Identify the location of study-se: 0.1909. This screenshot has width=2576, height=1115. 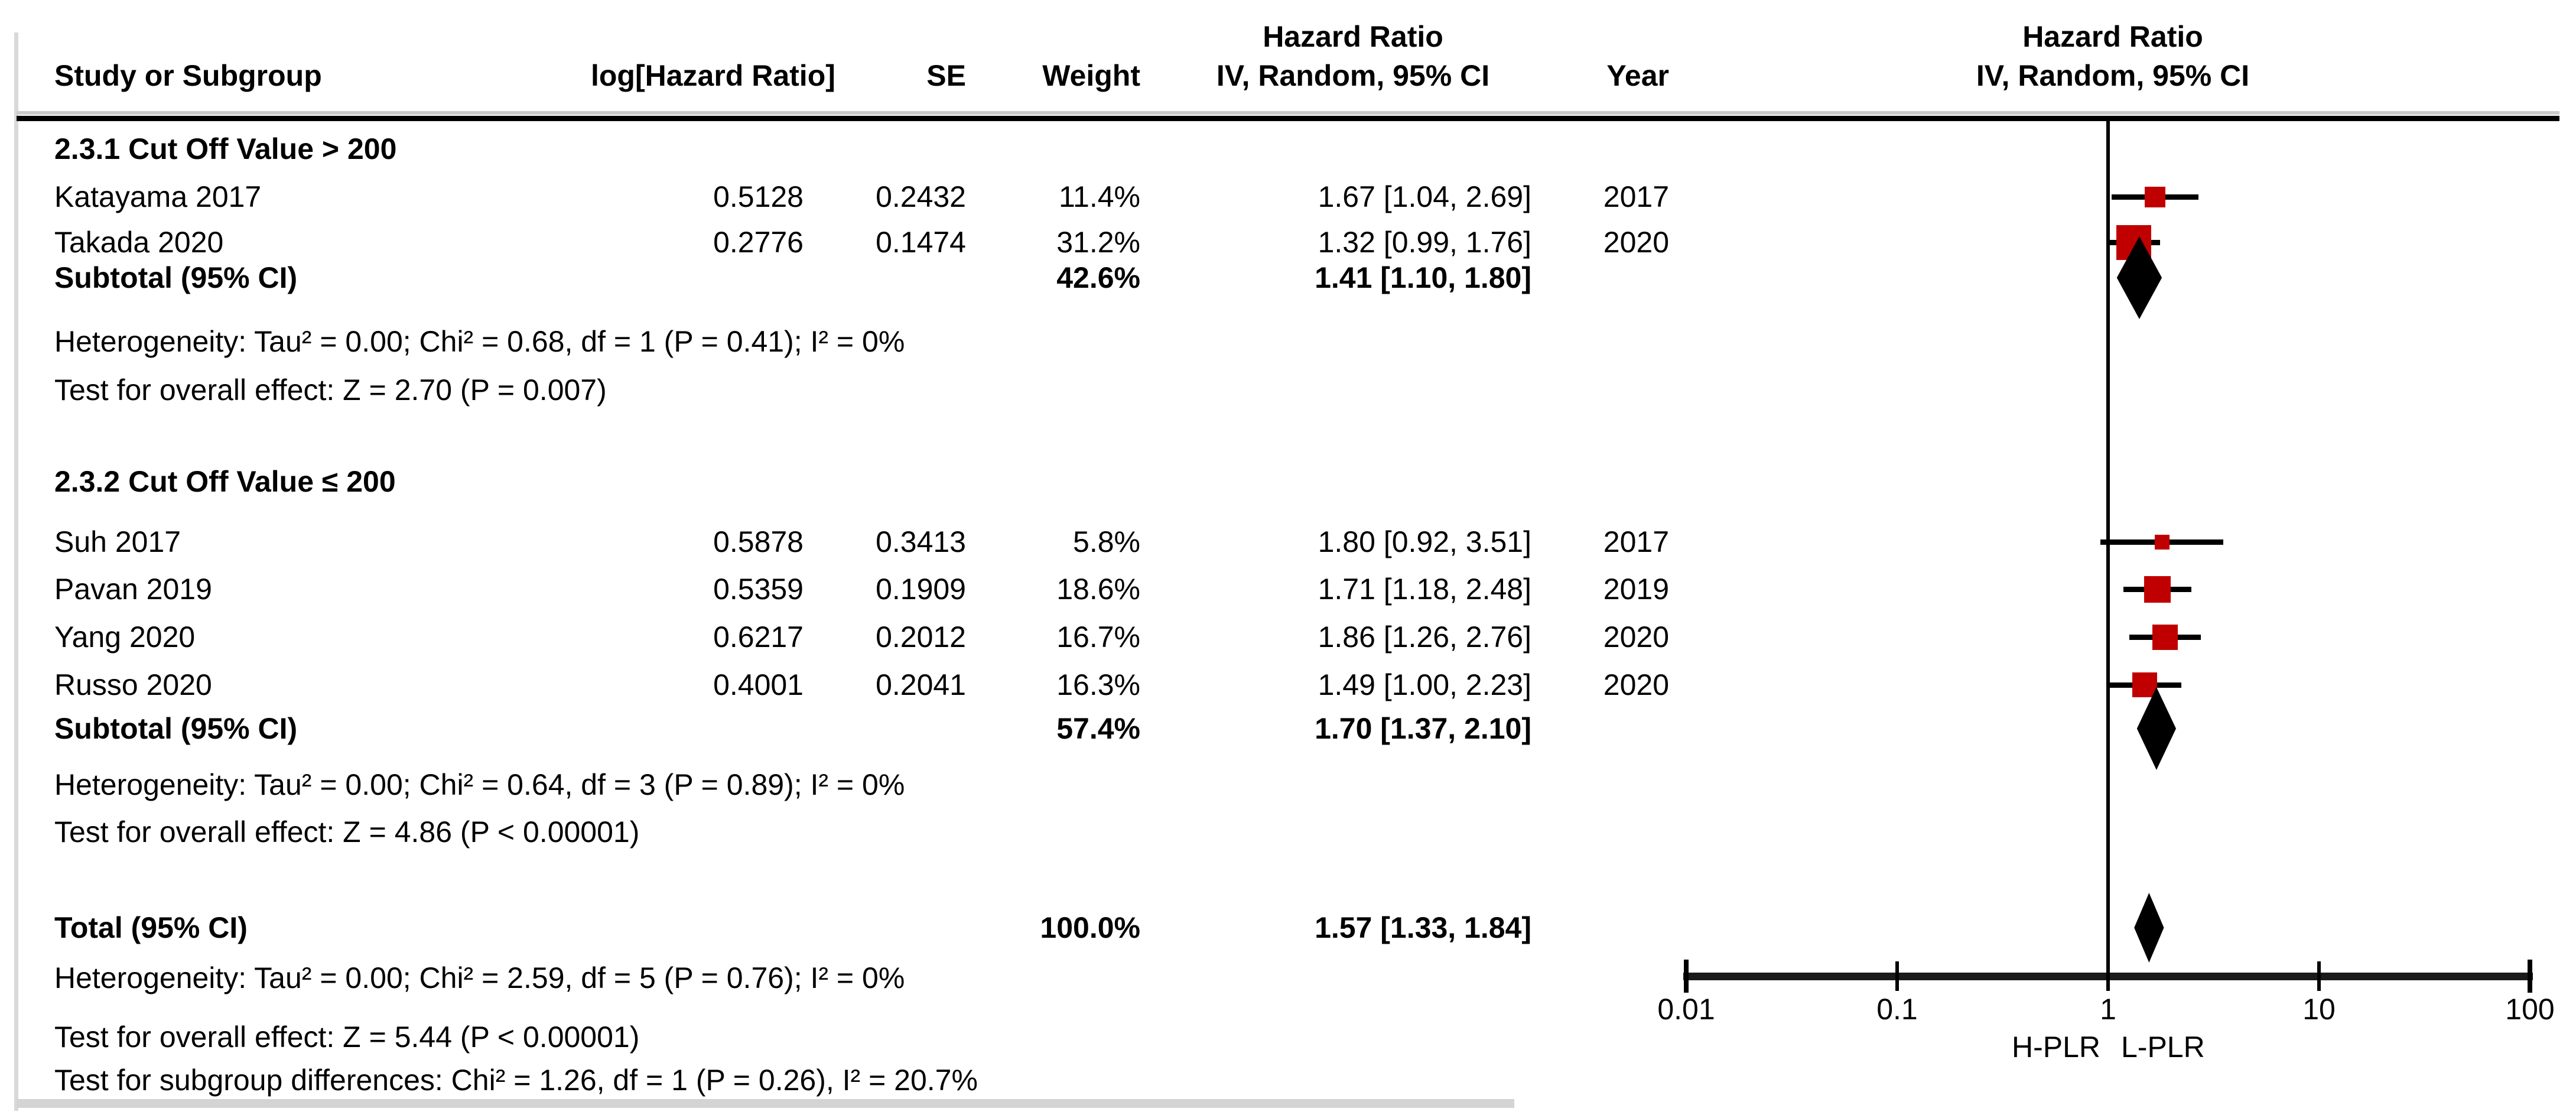
(921, 589).